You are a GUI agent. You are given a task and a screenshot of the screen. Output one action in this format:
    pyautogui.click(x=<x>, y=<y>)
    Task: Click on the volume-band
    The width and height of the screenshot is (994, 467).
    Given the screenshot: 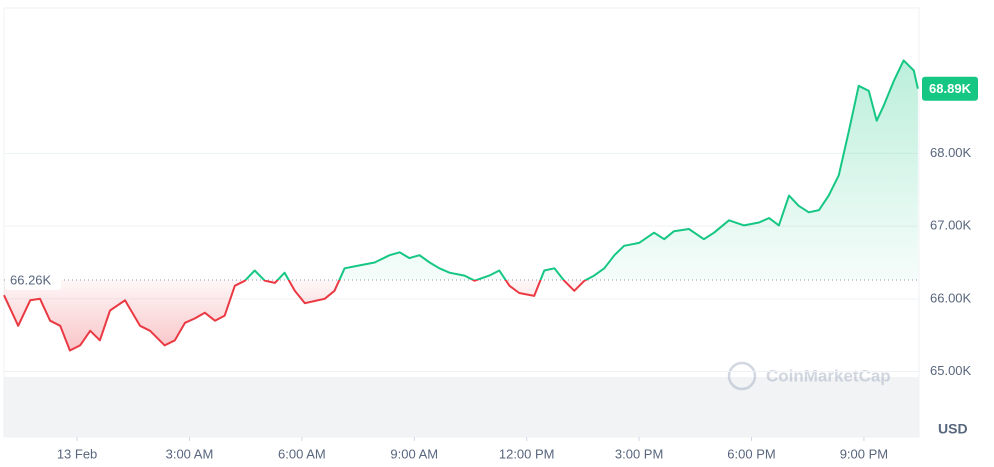 What is the action you would take?
    pyautogui.click(x=461, y=407)
    